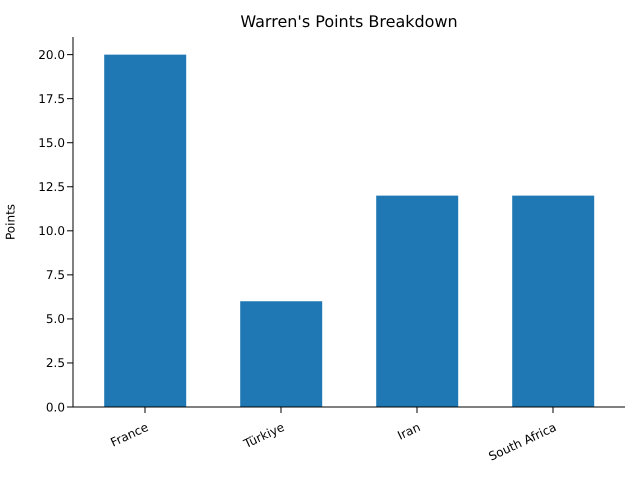 This screenshot has width=640, height=480. Describe the element at coordinates (55, 363) in the screenshot. I see `y-tick-label: 2.5` at that location.